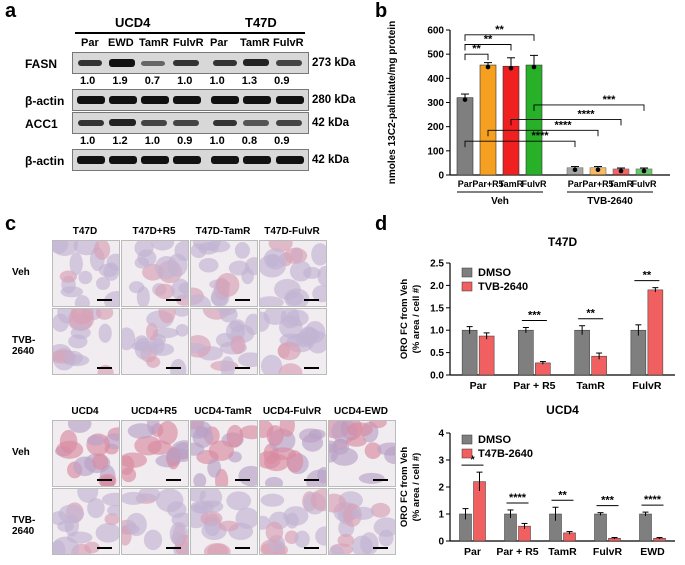 The height and width of the screenshot is (565, 685). I want to click on y-tick-label: 0.5, so click(437, 353).